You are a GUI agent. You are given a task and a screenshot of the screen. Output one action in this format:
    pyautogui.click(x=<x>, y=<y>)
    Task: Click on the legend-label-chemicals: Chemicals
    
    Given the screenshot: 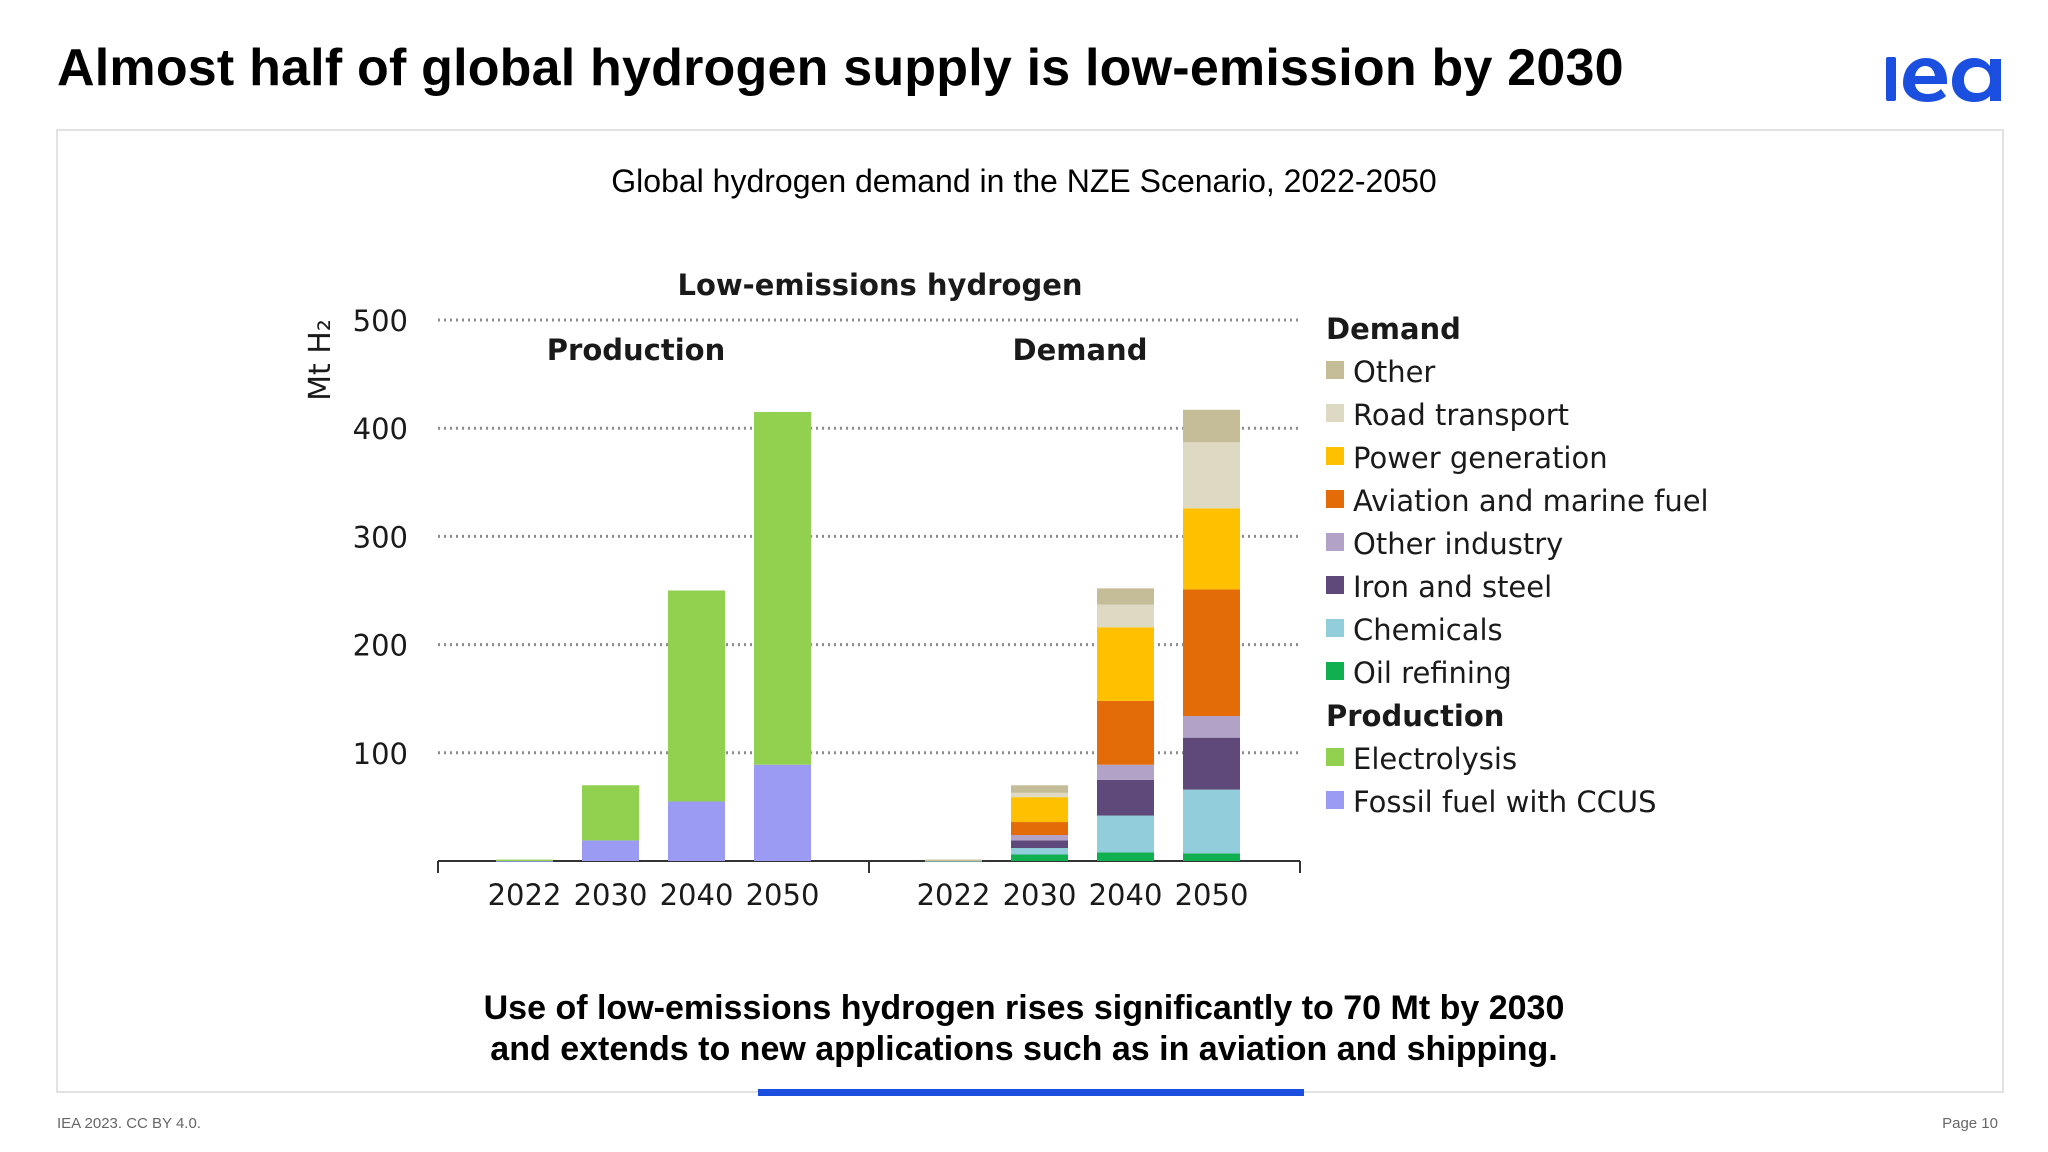 What is the action you would take?
    pyautogui.click(x=1428, y=630)
    